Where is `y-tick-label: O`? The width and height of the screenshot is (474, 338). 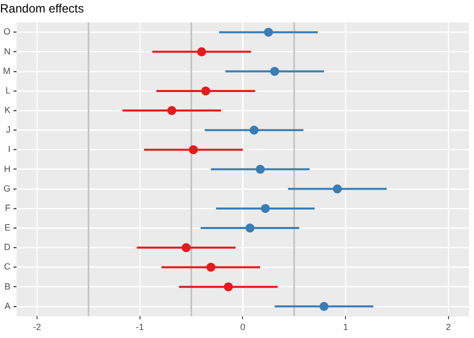 y-tick-label: O is located at coordinates (6, 31).